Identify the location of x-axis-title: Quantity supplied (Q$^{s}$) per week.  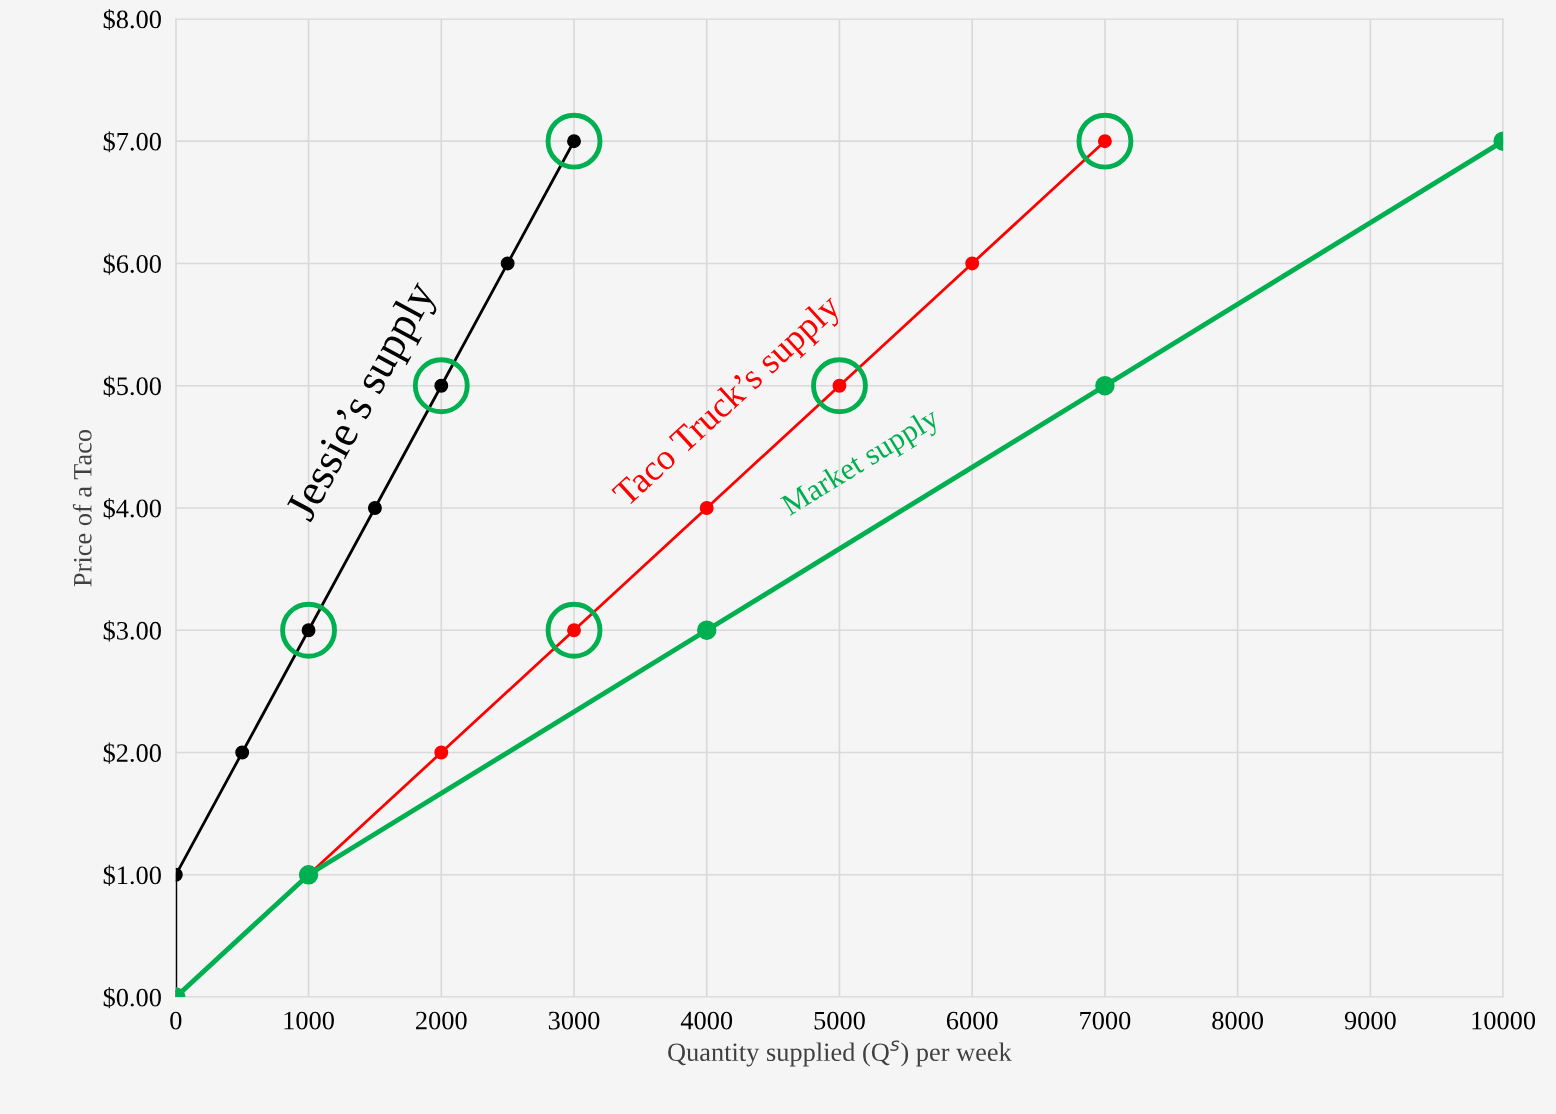
(840, 1053).